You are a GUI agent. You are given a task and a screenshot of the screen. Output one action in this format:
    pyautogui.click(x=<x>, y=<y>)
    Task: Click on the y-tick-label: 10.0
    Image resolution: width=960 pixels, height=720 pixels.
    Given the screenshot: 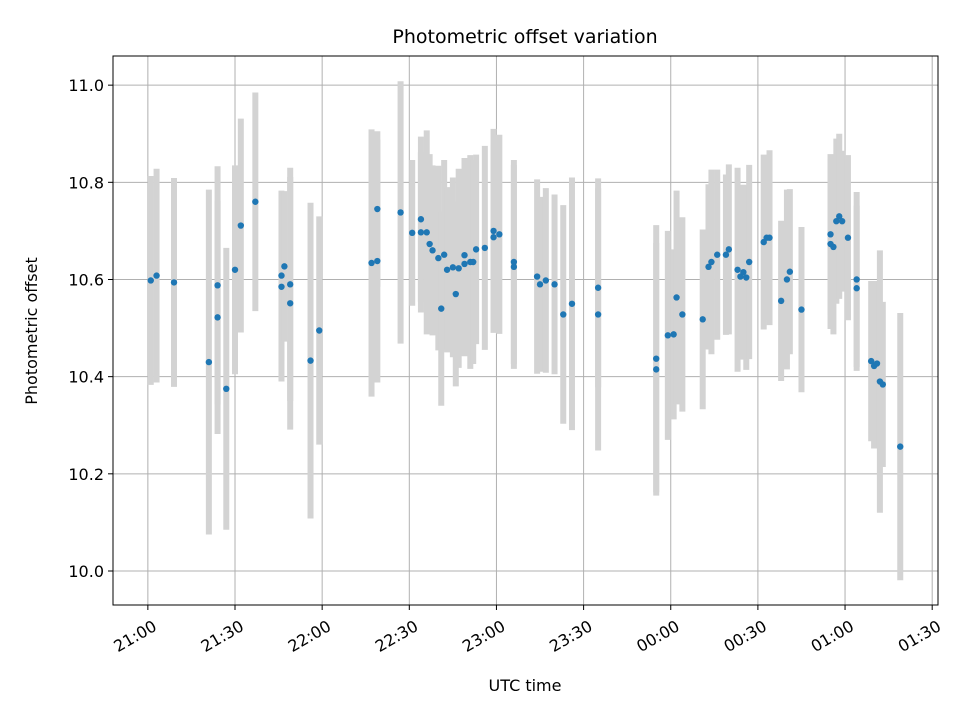 What is the action you would take?
    pyautogui.click(x=86, y=571)
    